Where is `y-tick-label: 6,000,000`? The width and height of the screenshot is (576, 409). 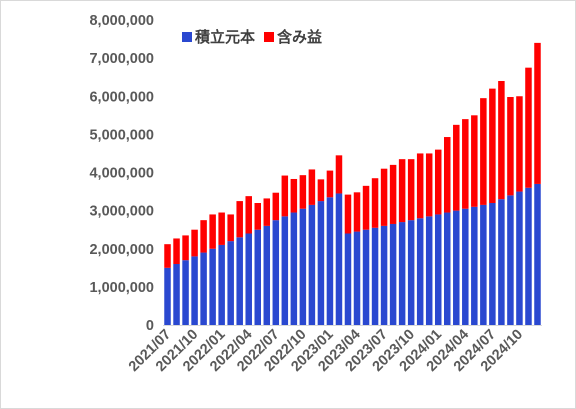
y-tick-label: 6,000,000 is located at coordinates (121, 97).